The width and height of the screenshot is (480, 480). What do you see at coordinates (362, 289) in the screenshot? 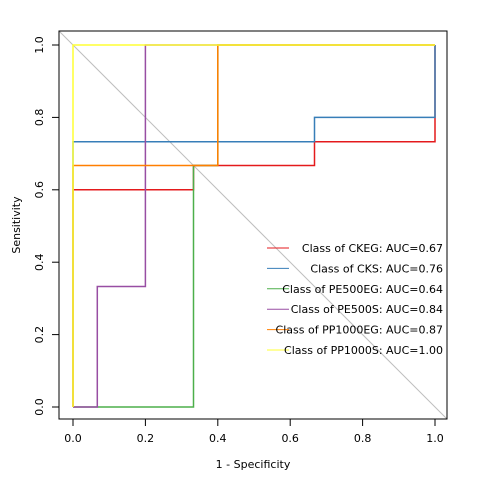
I see `legend-label-2: Class of PE500EG: AUC=0.64` at bounding box center [362, 289].